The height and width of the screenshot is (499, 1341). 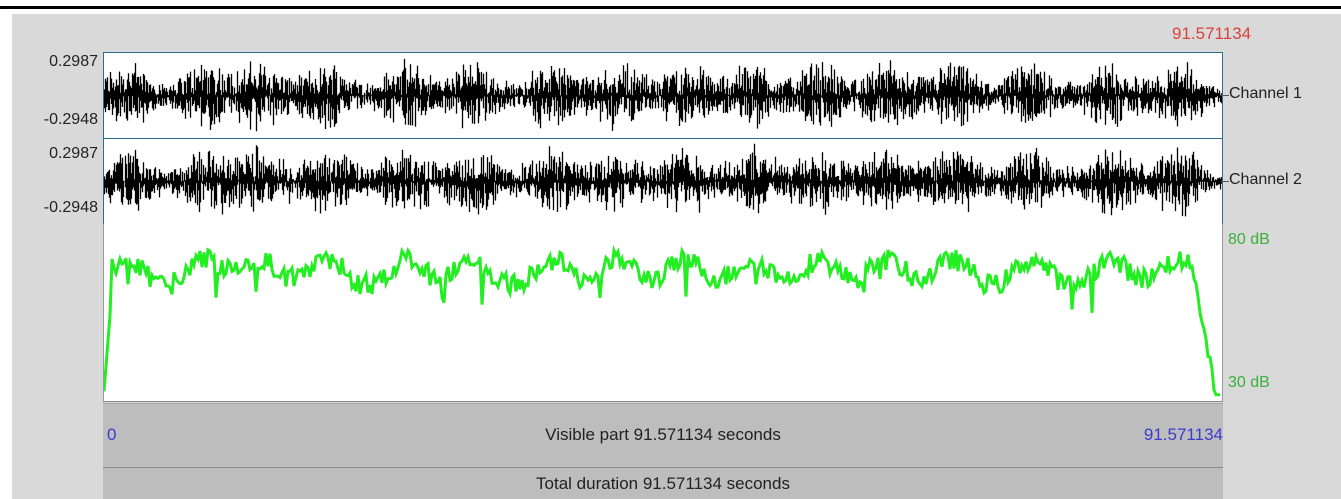 What do you see at coordinates (112, 434) in the screenshot?
I see `visible-start: 0` at bounding box center [112, 434].